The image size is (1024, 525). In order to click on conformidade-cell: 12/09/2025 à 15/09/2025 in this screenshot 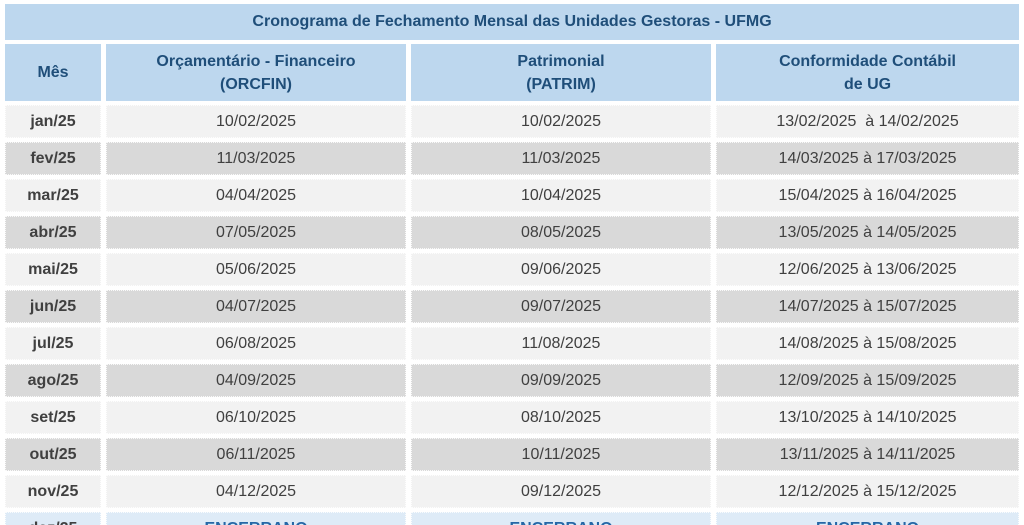, I will do `click(868, 380)`.